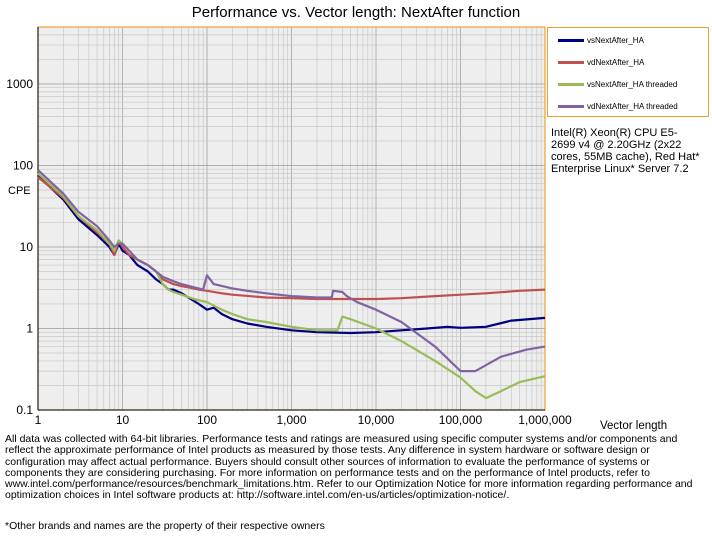 This screenshot has height=546, width=712. What do you see at coordinates (27, 247) in the screenshot?
I see `y-tick-label: 10` at bounding box center [27, 247].